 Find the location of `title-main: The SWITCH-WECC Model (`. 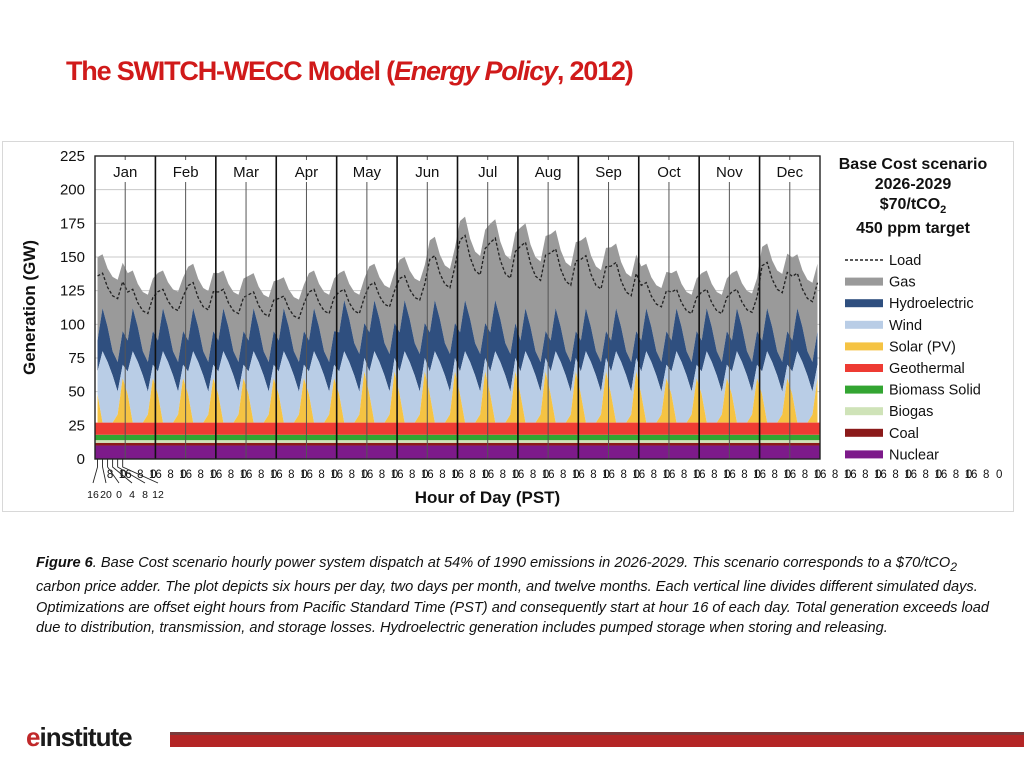

title-main: The SWITCH-WECC Model ( is located at coordinates (230, 71).